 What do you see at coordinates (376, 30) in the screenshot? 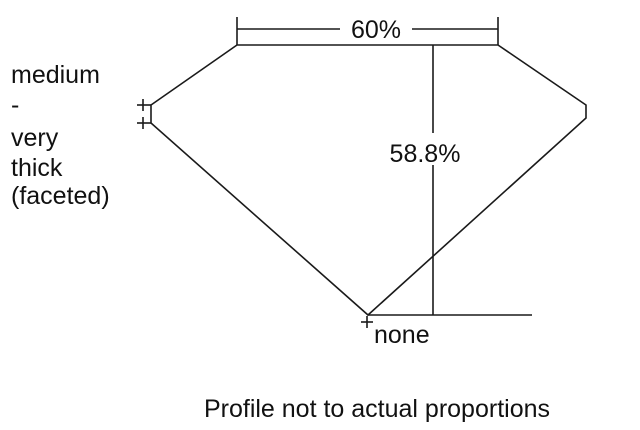
I see `table-percent-label: 60%` at bounding box center [376, 30].